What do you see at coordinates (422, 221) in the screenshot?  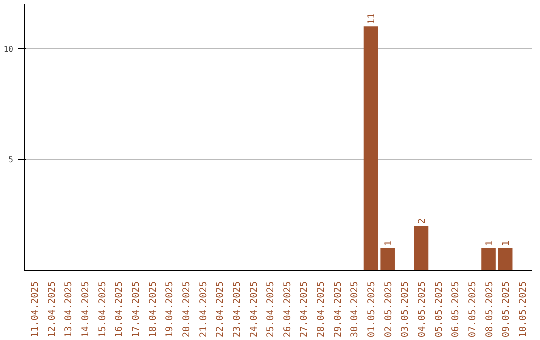 I see `data-label: 2` at bounding box center [422, 221].